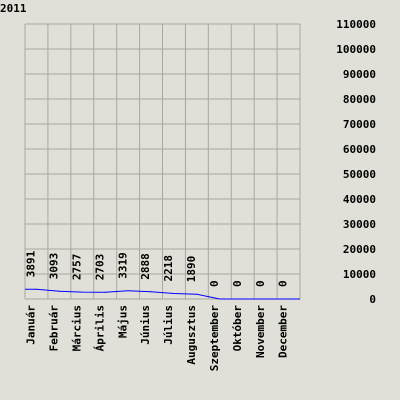  Describe the element at coordinates (359, 99) in the screenshot. I see `y-tick-label: 80000` at that location.